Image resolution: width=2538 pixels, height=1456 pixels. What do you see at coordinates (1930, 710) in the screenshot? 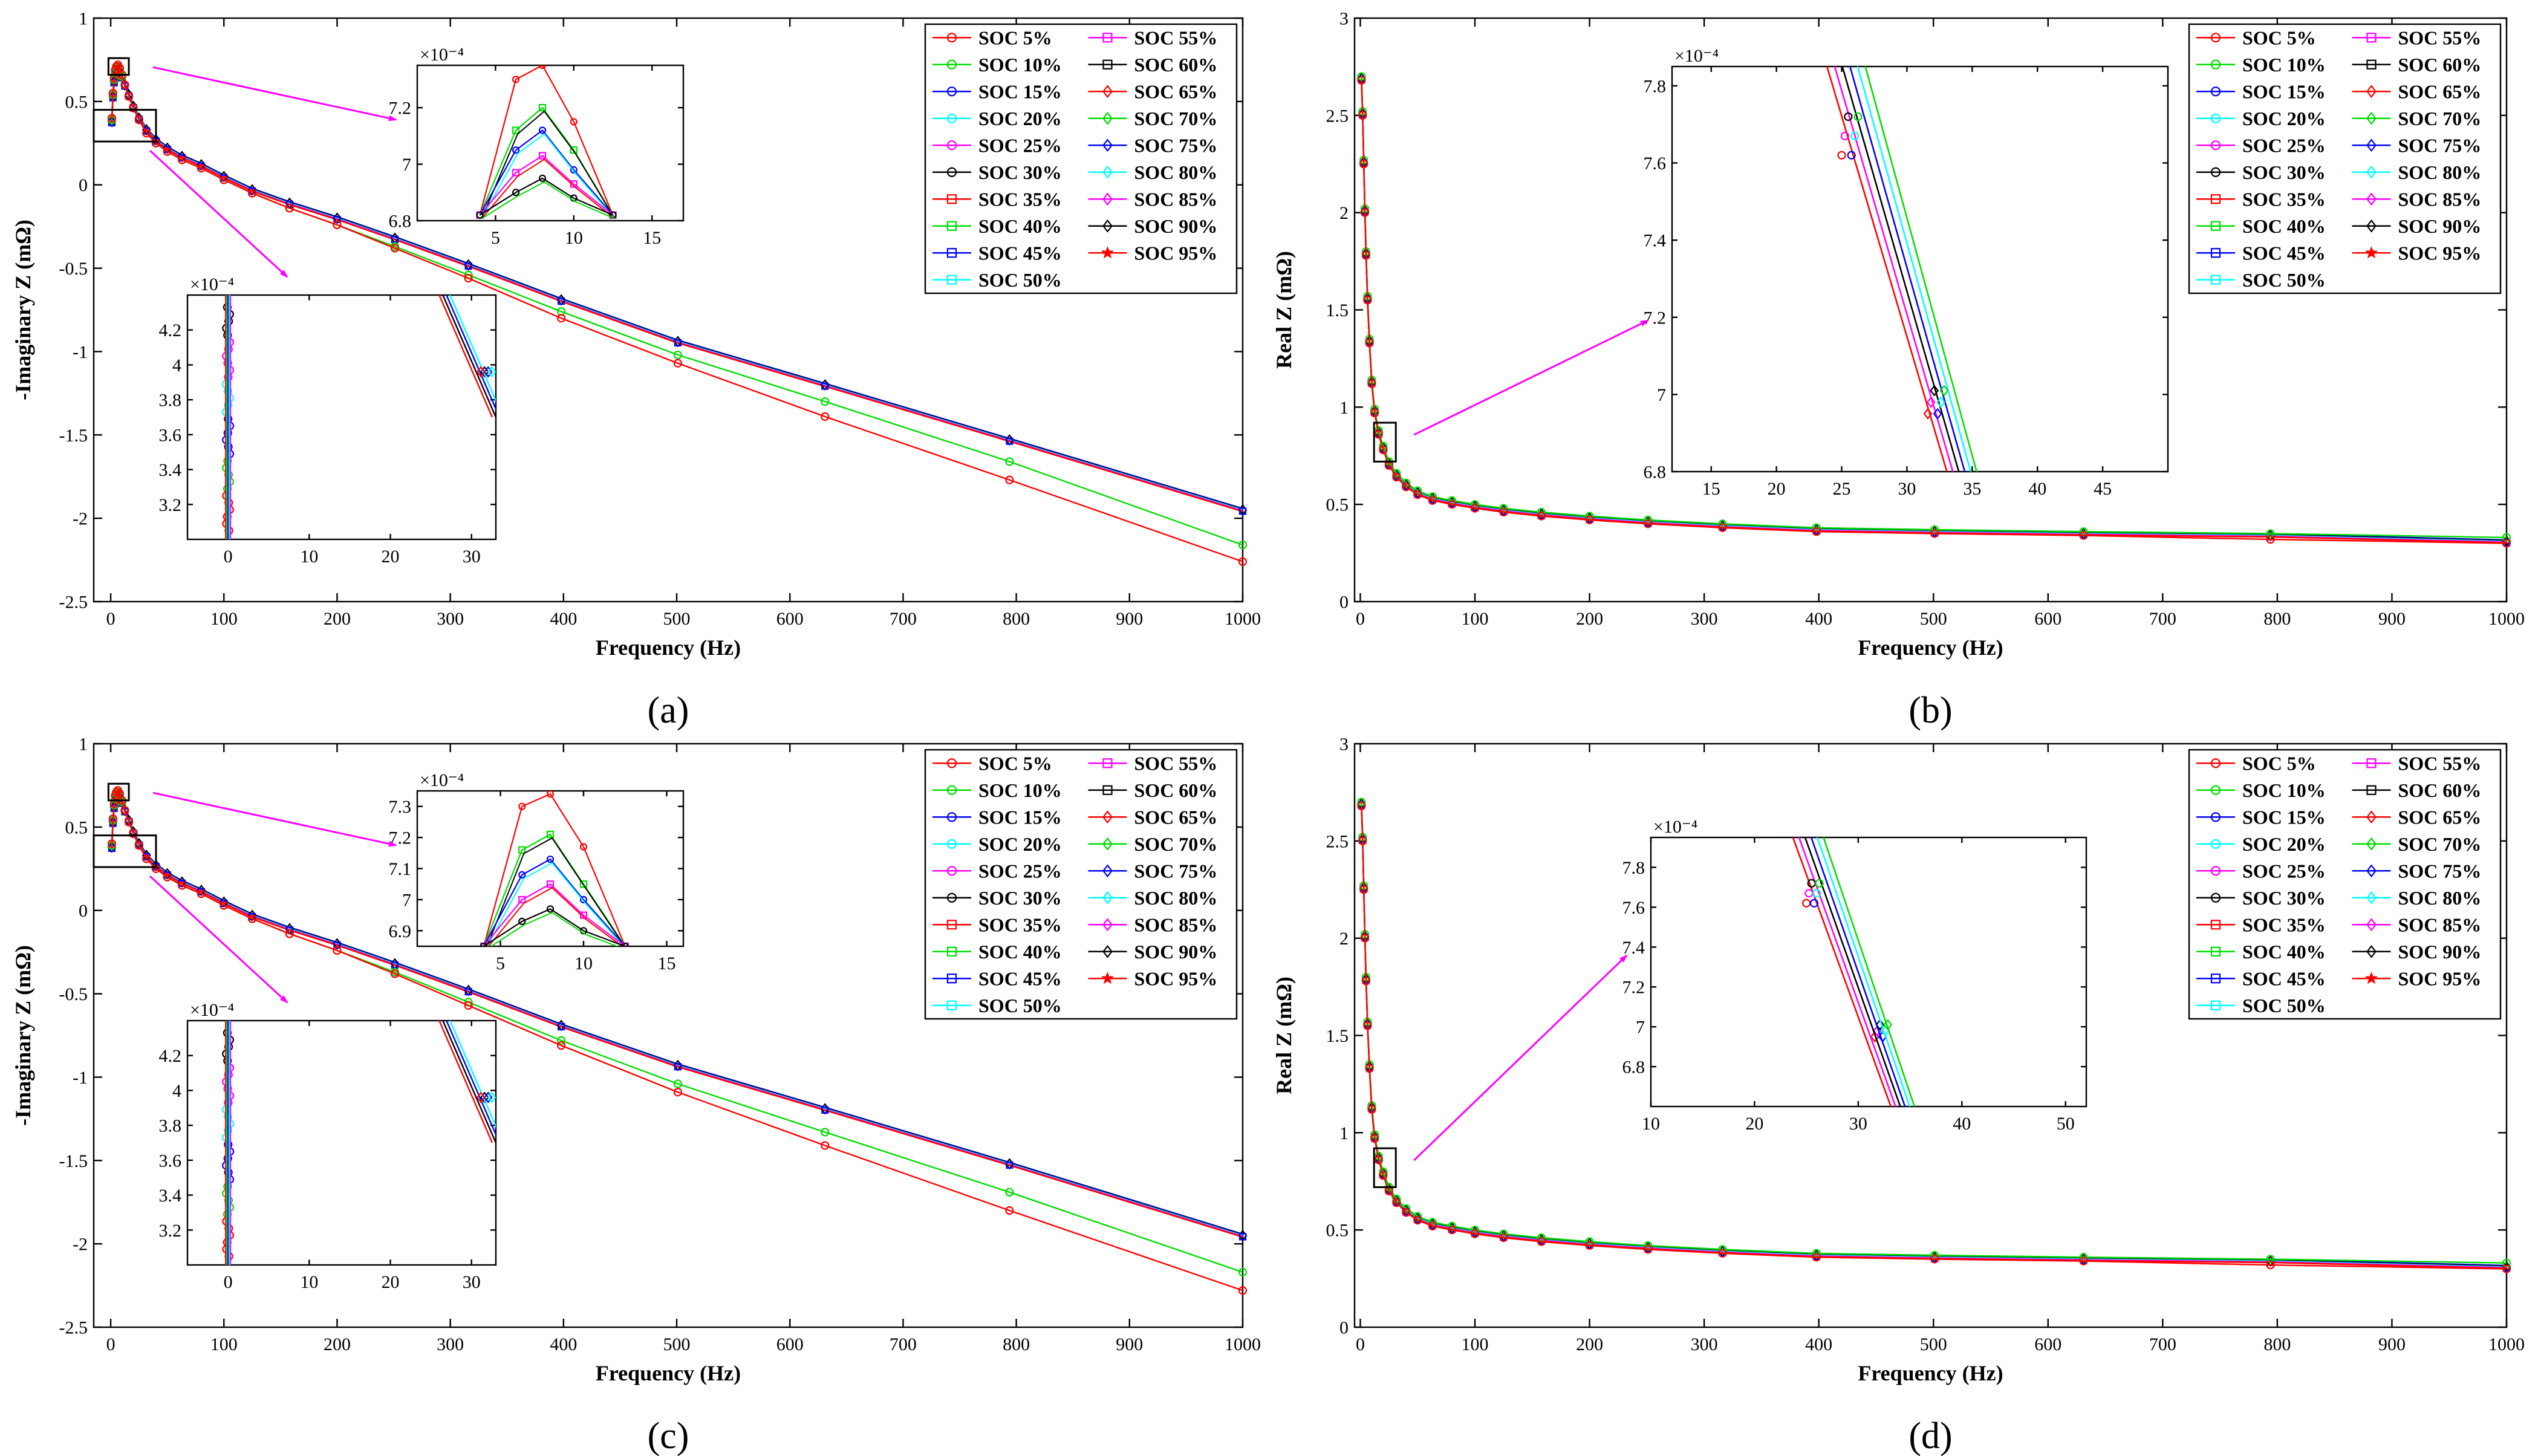
I see `panel-caption: (b)` at bounding box center [1930, 710].